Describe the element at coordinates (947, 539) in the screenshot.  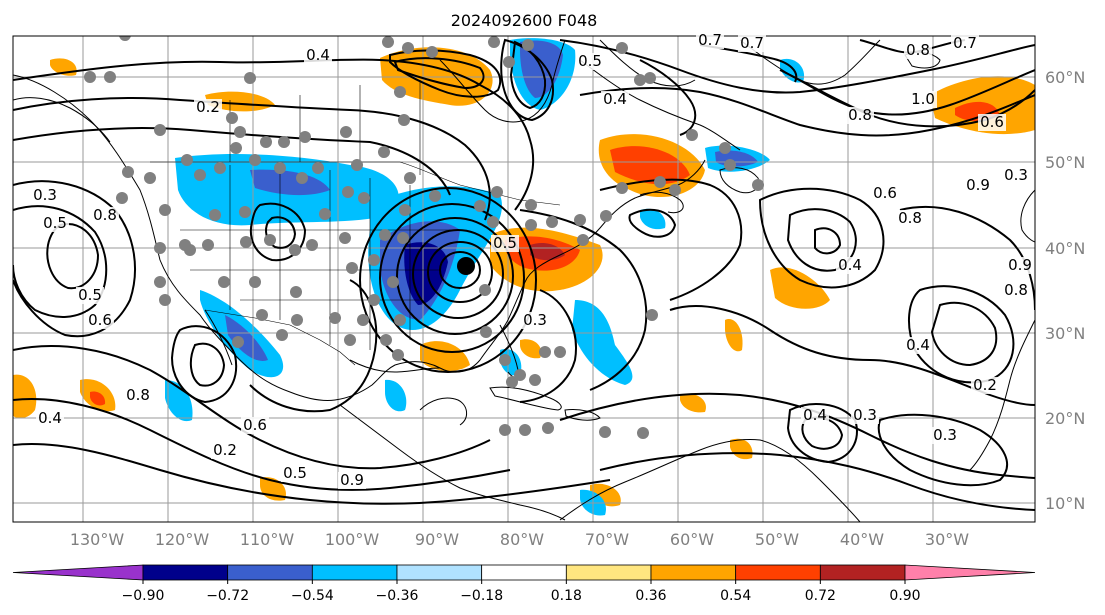
I see `longitude-tick-label: 30°W` at that location.